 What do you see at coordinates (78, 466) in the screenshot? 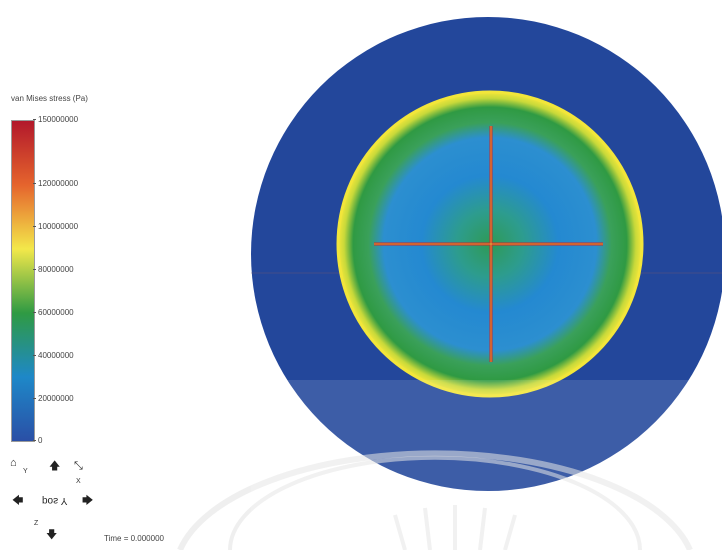
I see `rotate-diagonal-icon: ⤡` at bounding box center [78, 466].